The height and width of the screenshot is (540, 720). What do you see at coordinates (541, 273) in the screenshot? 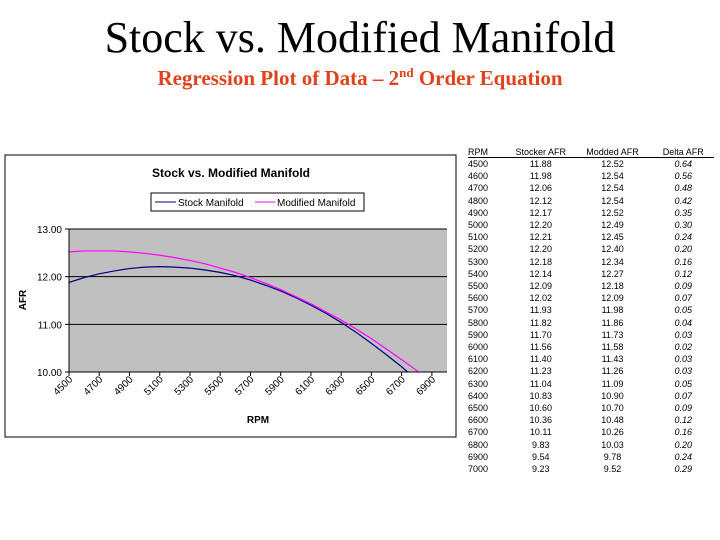
I see `cell-stock-afr: 12.14` at bounding box center [541, 273].